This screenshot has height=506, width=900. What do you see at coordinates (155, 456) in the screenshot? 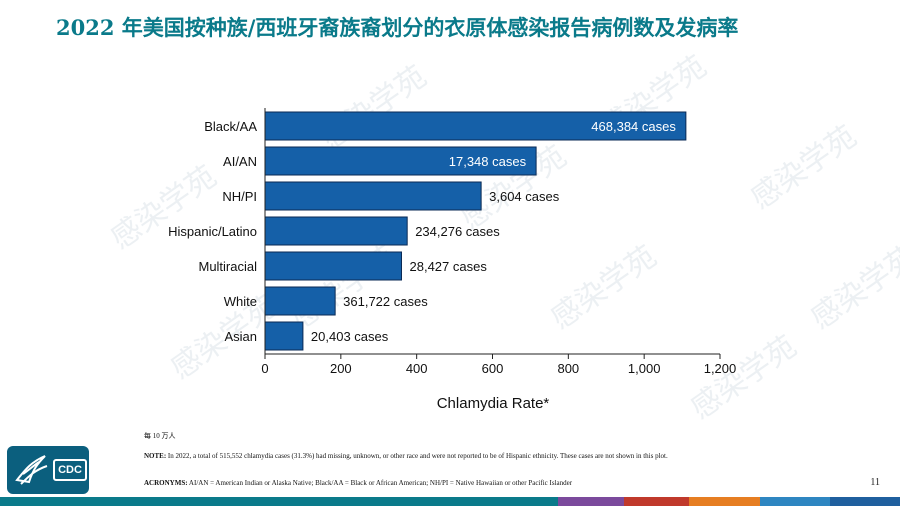
I see `note-label: NOTE:` at bounding box center [155, 456].